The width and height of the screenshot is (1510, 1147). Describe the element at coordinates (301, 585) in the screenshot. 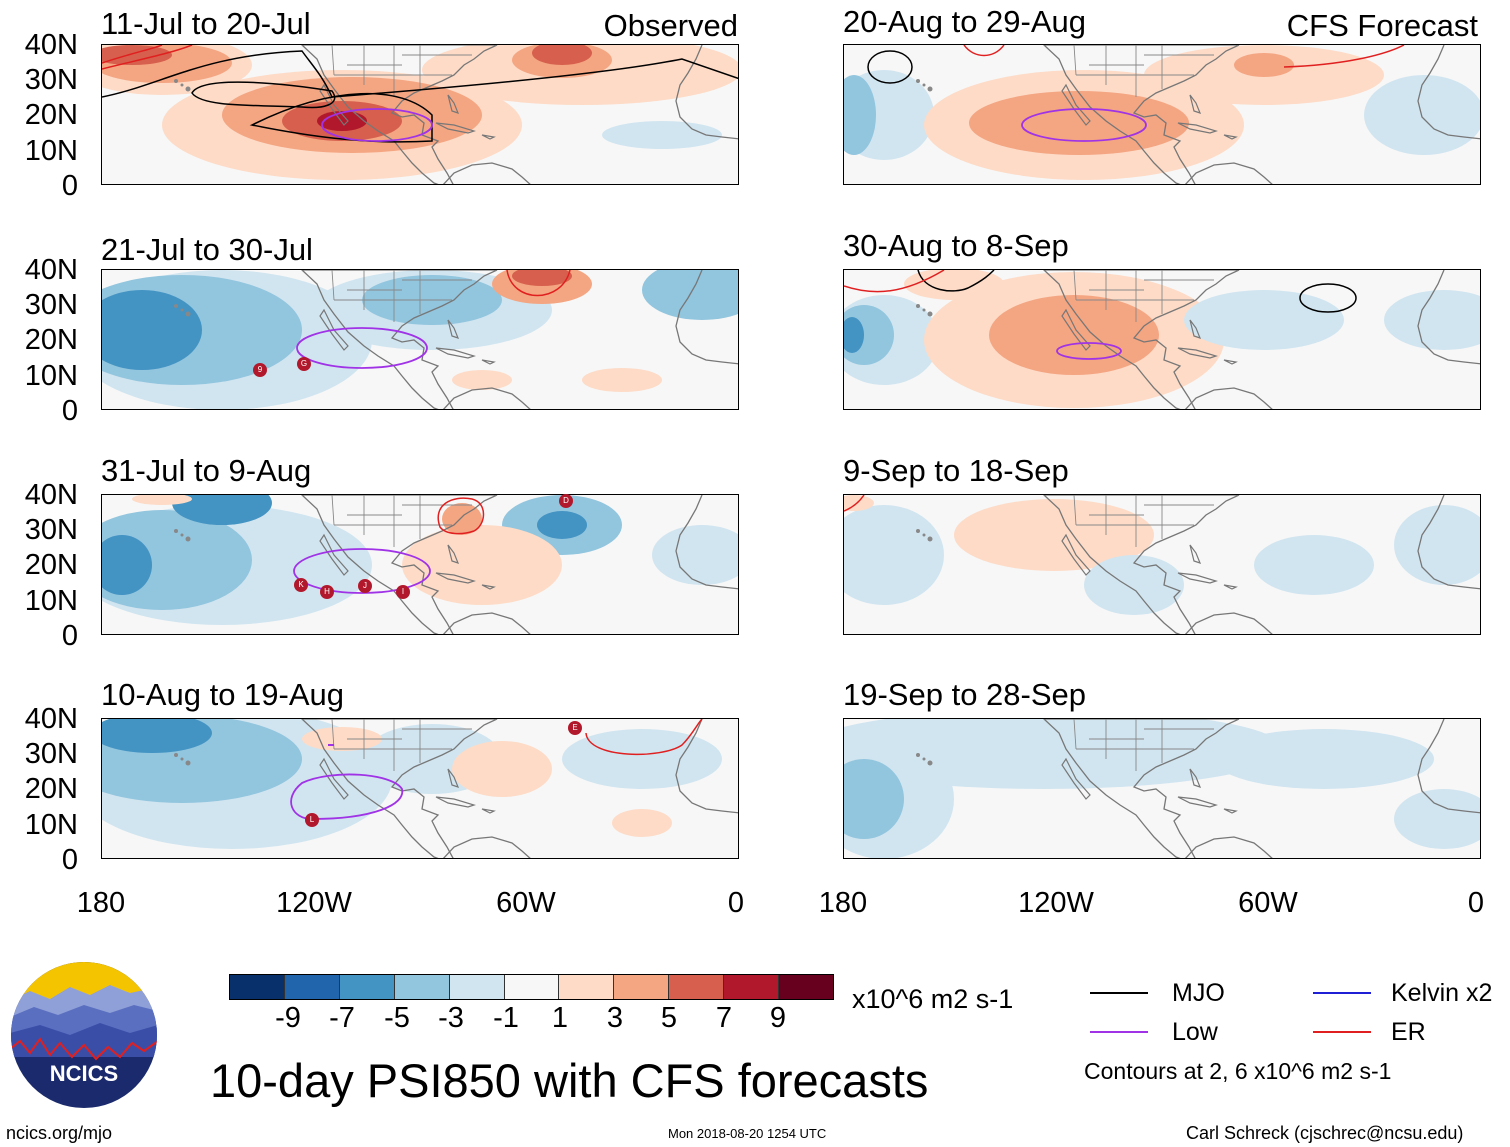

I see `storm-marker: K` at that location.